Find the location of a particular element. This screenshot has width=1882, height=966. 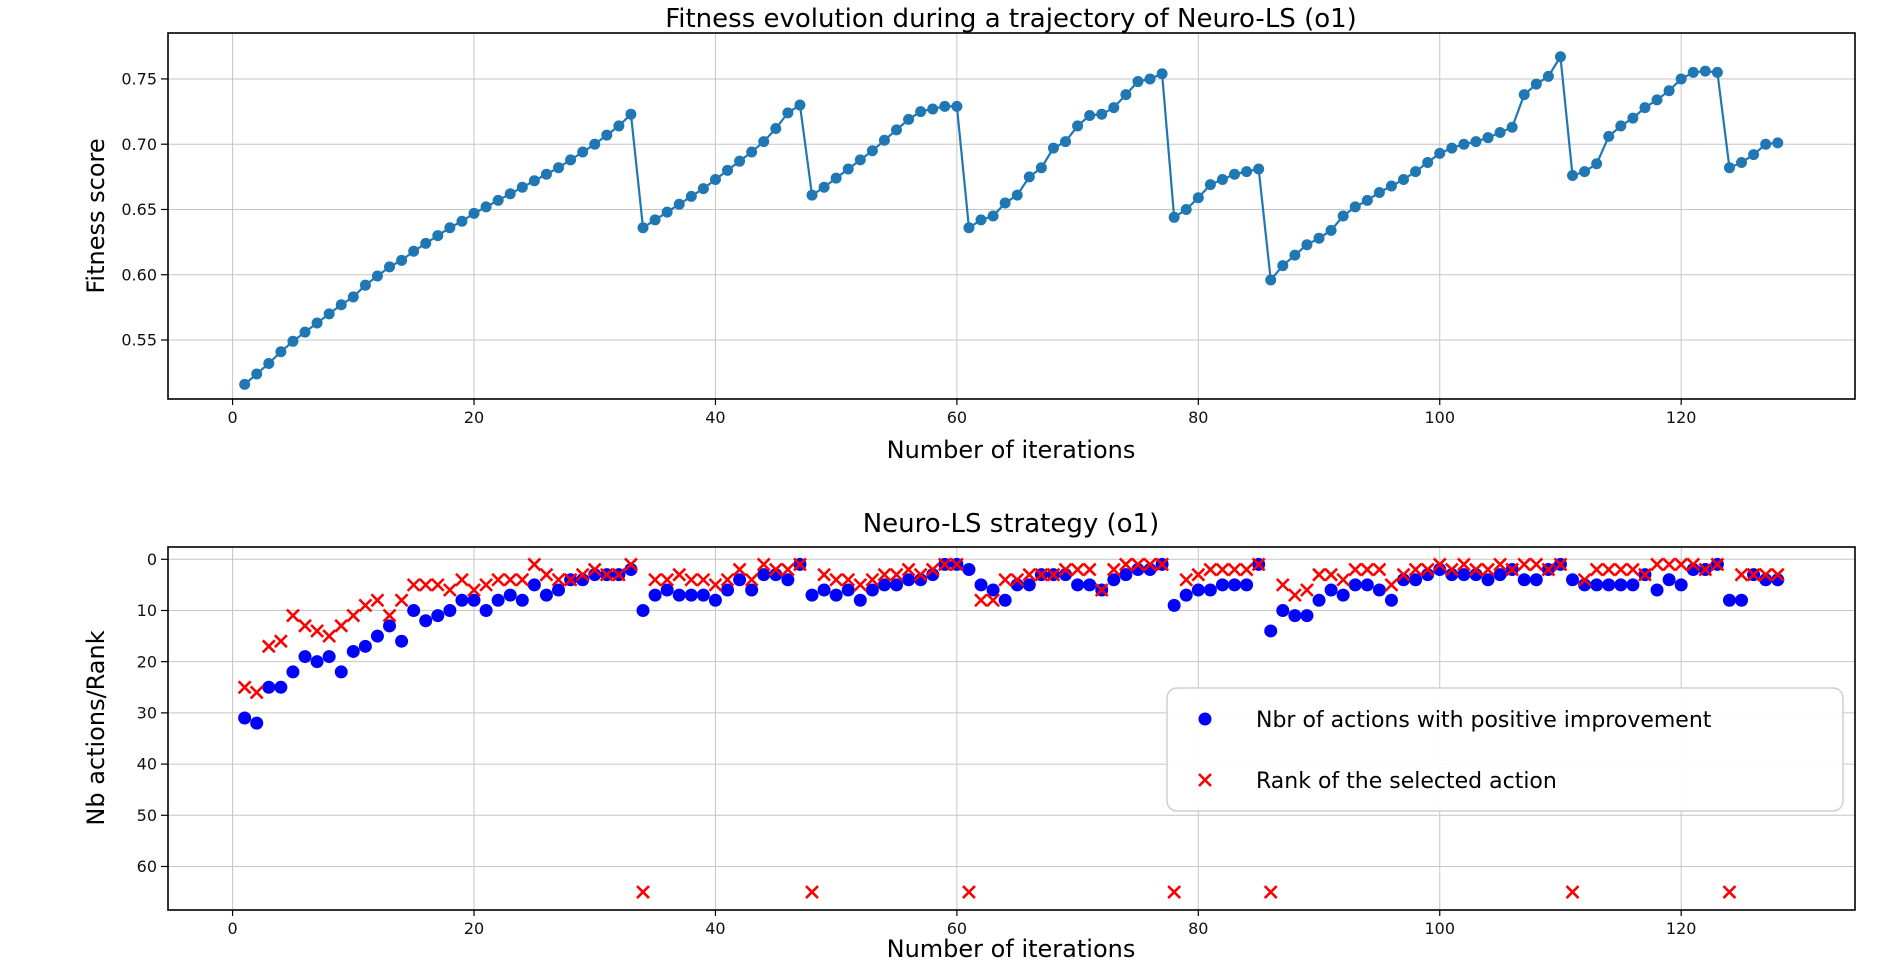

fitness-xlabel: Number of iterations is located at coordinates (1011, 450).